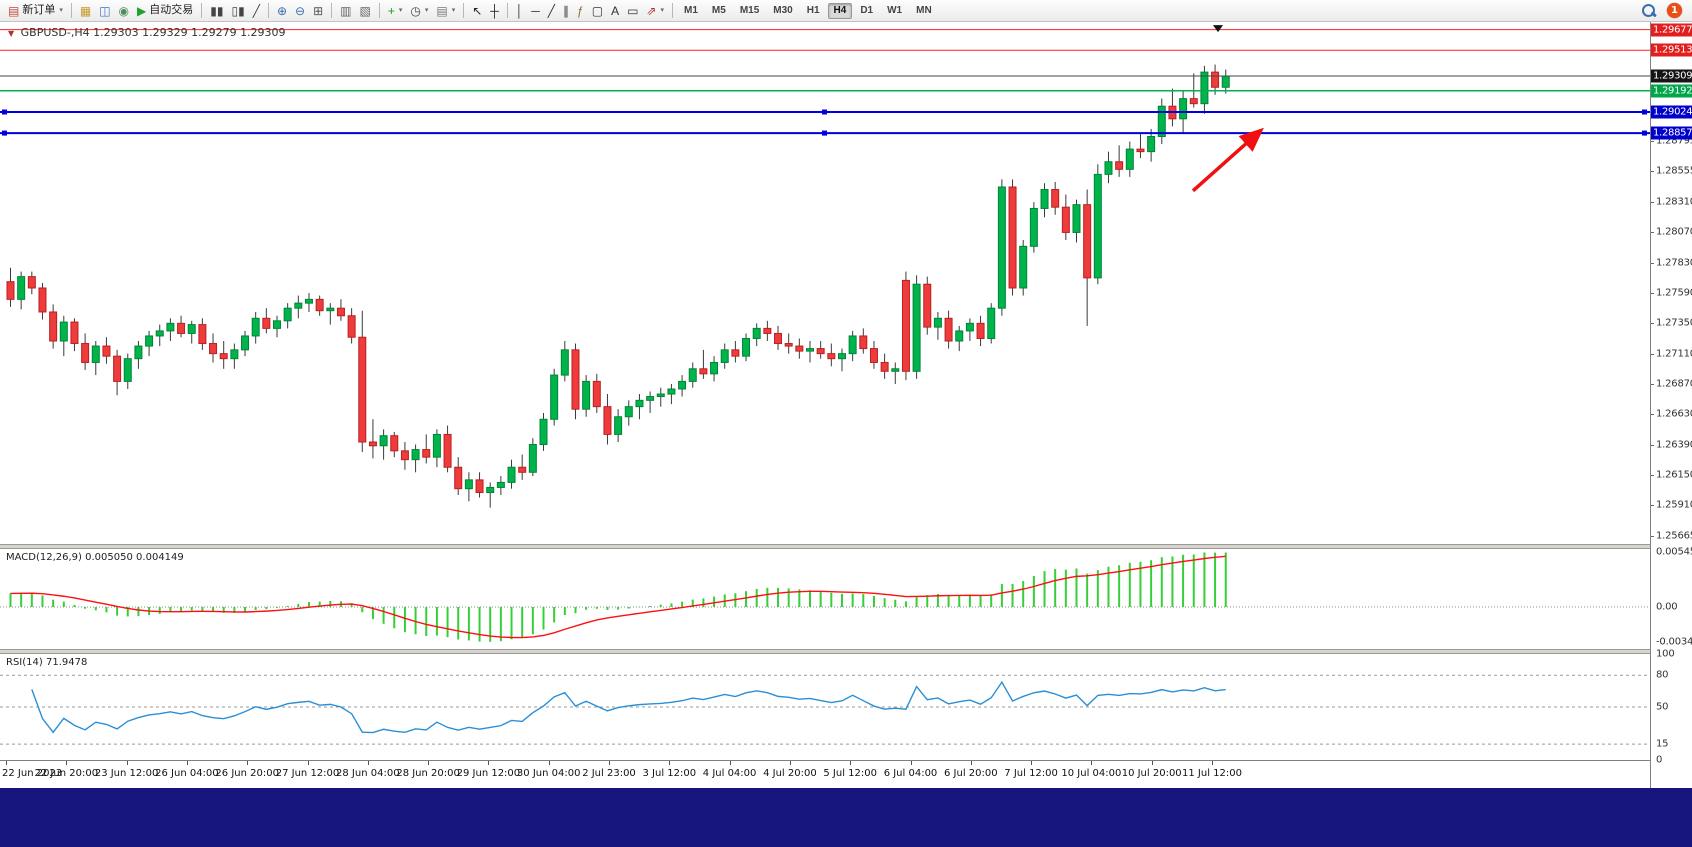 Image resolution: width=1692 pixels, height=847 pixels. What do you see at coordinates (840, 10) in the screenshot?
I see `timeframe-h4: H4` at bounding box center [840, 10].